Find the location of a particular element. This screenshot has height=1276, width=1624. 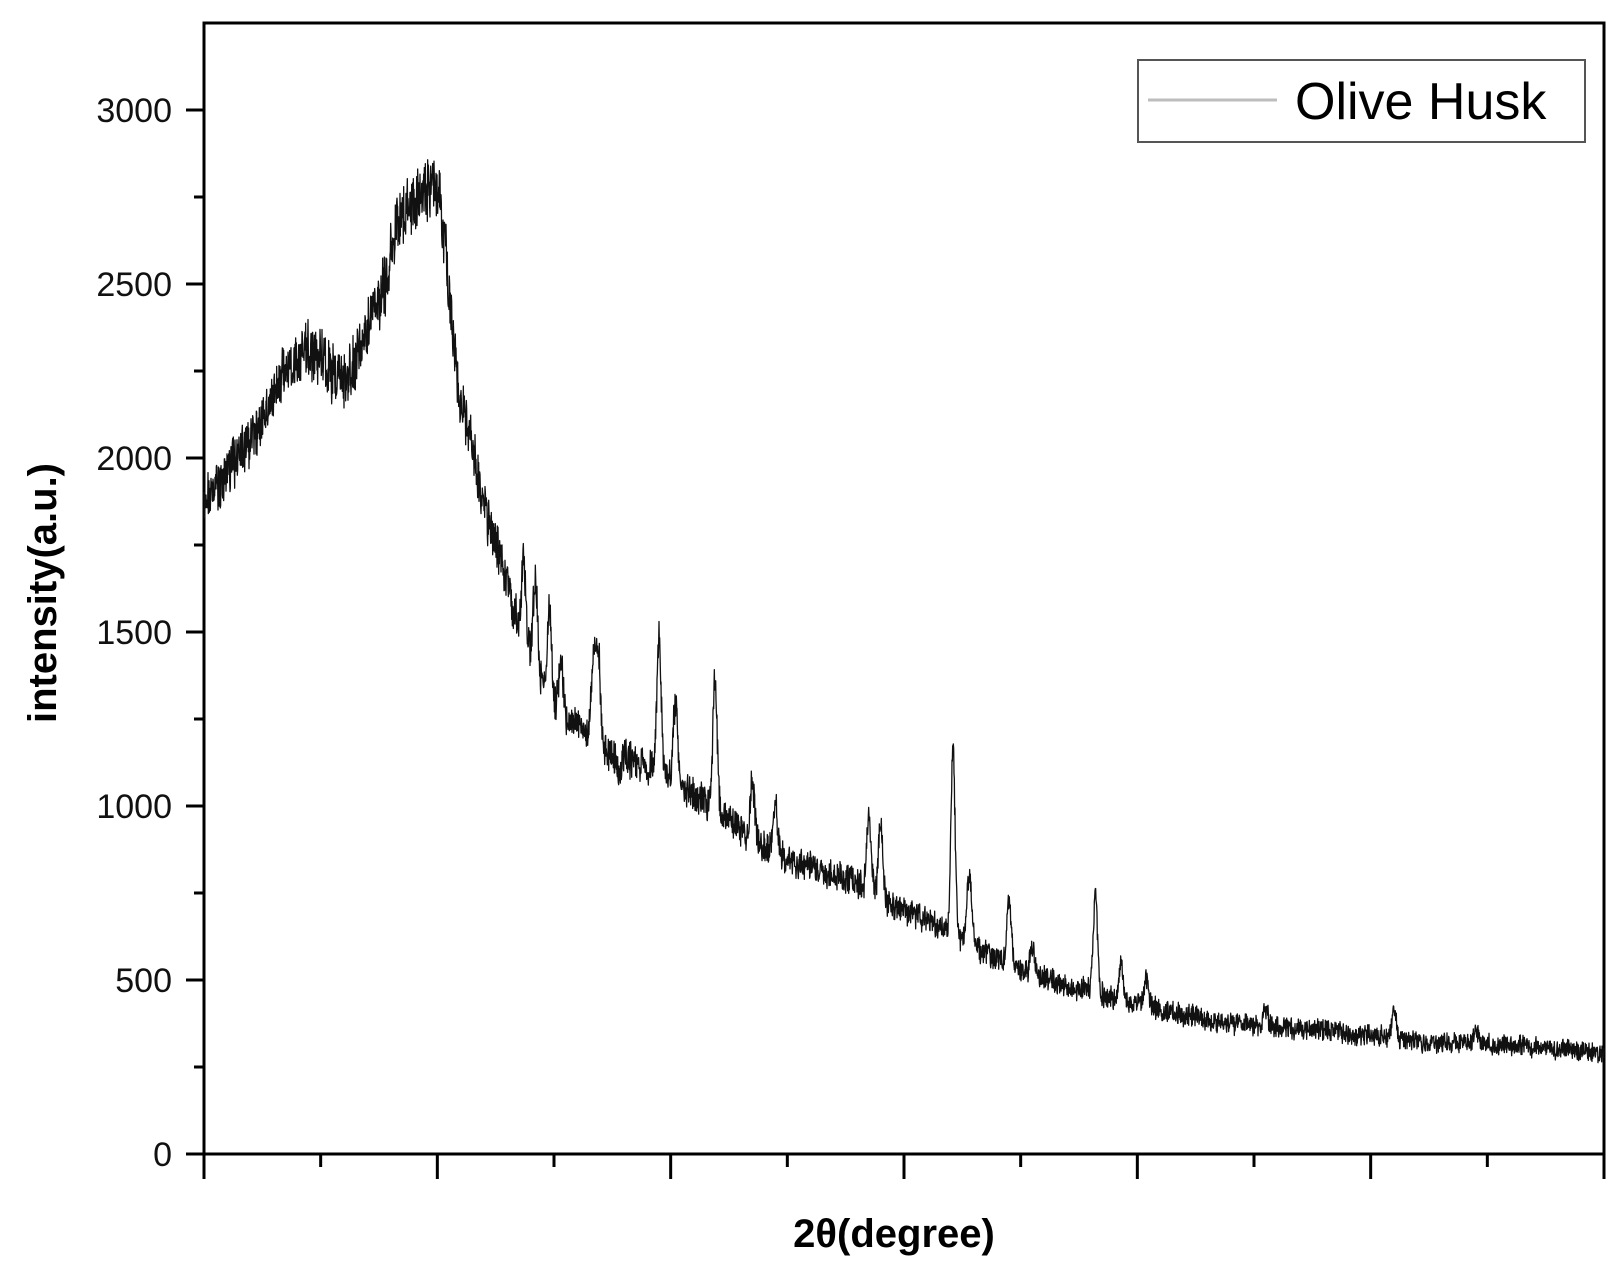

y-tick-label: 3000 is located at coordinates (134, 111).